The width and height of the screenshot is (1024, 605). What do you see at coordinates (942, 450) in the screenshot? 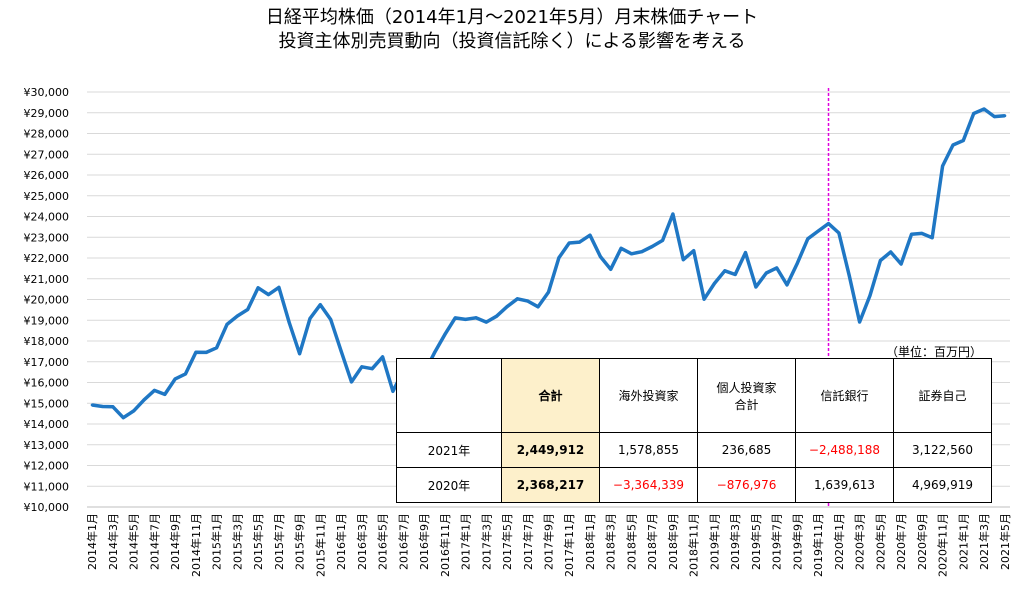
I see `cell-securities: 3,122,560` at bounding box center [942, 450].